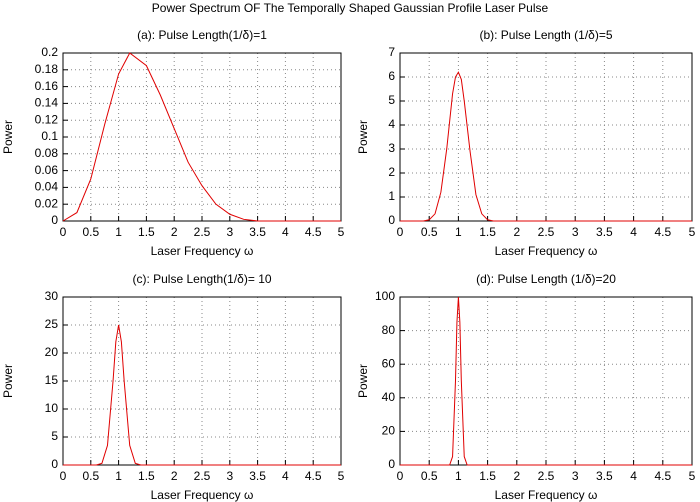  I want to click on plot-frame, so click(202, 137).